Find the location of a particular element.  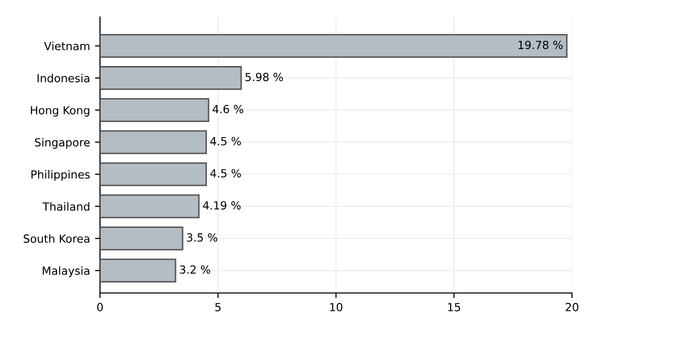

data-label: 4.6 % is located at coordinates (228, 109).